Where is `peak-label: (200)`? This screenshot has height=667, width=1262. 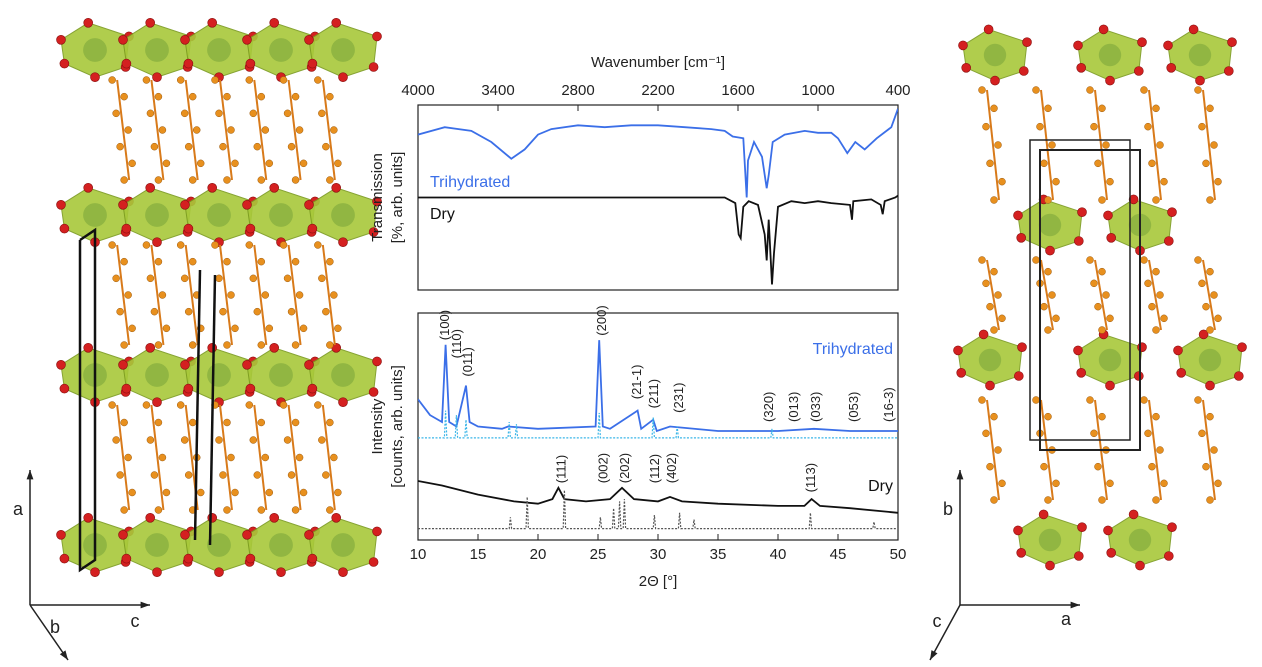
peak-label: (200) is located at coordinates (601, 320).